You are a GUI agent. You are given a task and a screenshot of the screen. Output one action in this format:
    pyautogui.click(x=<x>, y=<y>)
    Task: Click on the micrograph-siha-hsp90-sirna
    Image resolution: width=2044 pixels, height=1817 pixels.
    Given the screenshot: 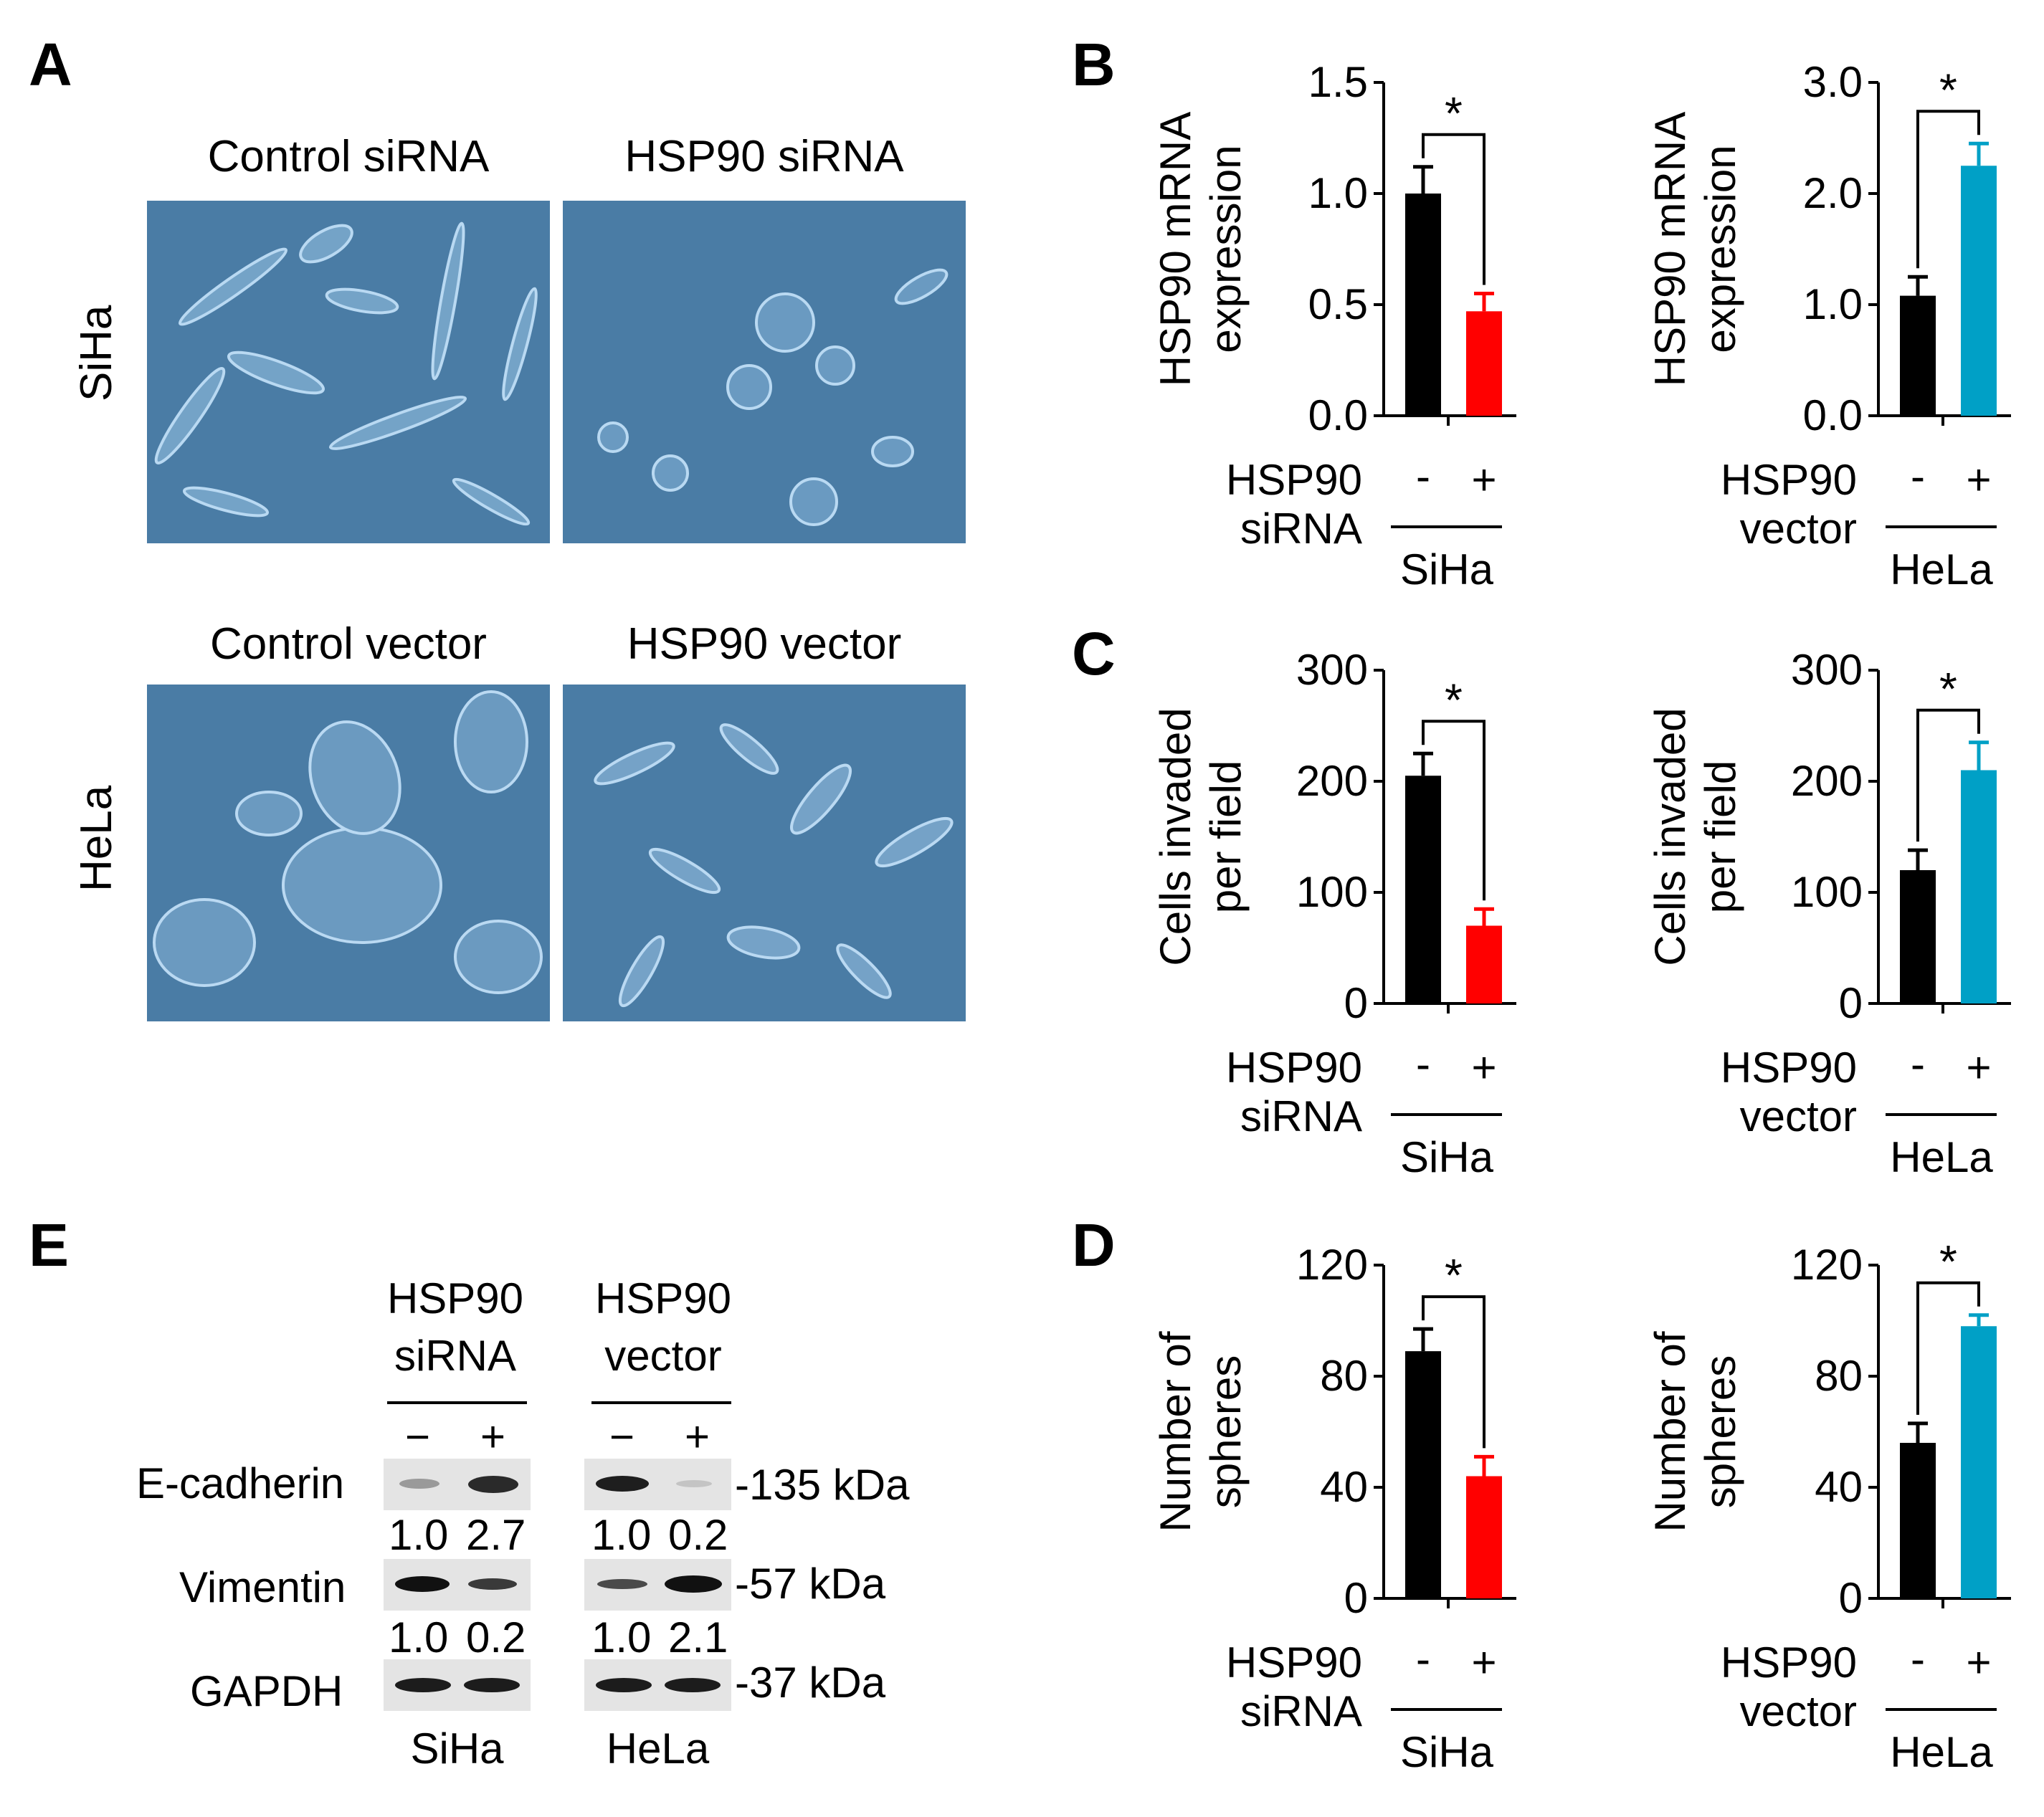 What is the action you would take?
    pyautogui.click(x=765, y=372)
    